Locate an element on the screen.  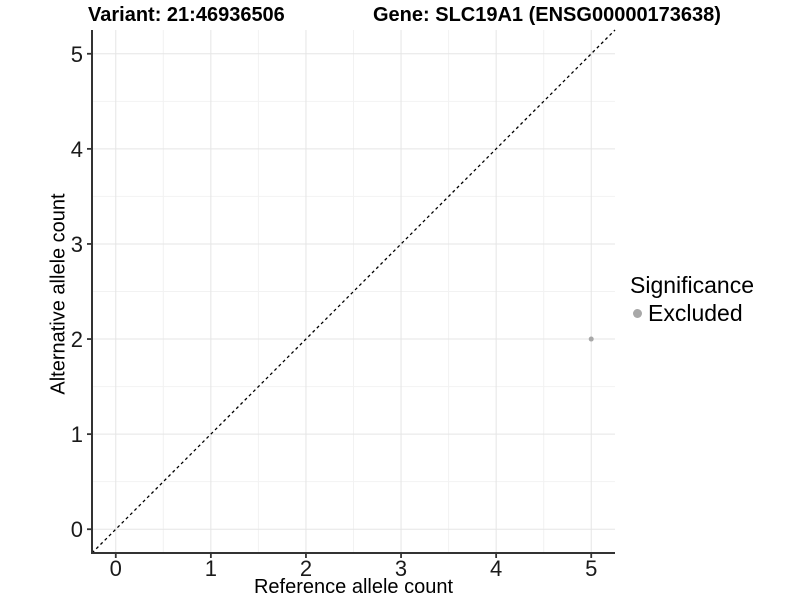
y-tick-label: 5 is located at coordinates (77, 54).